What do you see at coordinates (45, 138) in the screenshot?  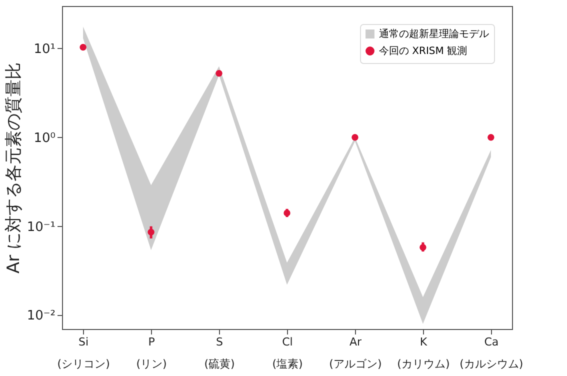 I see `y-tick-label: 10⁰` at bounding box center [45, 138].